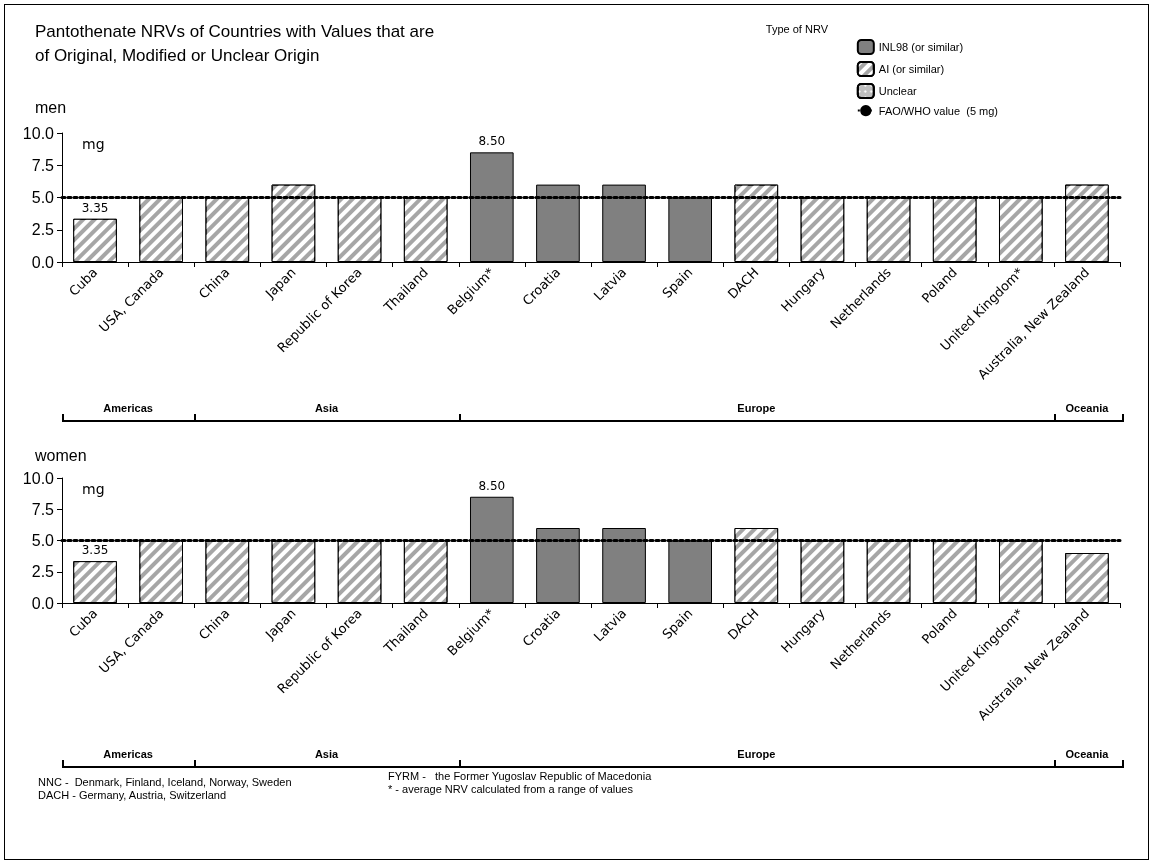 The image size is (1153, 864). What do you see at coordinates (132, 795) in the screenshot?
I see `text: DACH - Germany, Austria, Switzerland` at bounding box center [132, 795].